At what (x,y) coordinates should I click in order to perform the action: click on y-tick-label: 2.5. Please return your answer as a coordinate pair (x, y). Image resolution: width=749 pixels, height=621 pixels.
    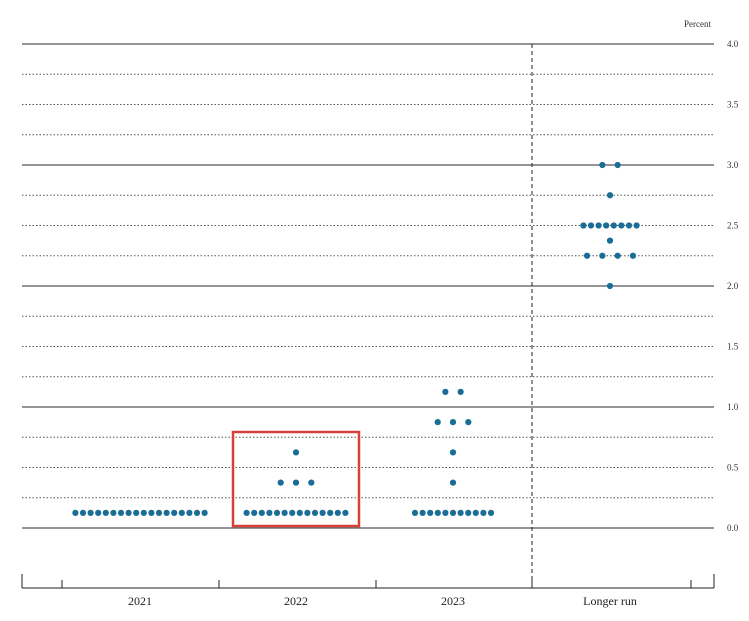
    Looking at the image, I should click on (733, 226).